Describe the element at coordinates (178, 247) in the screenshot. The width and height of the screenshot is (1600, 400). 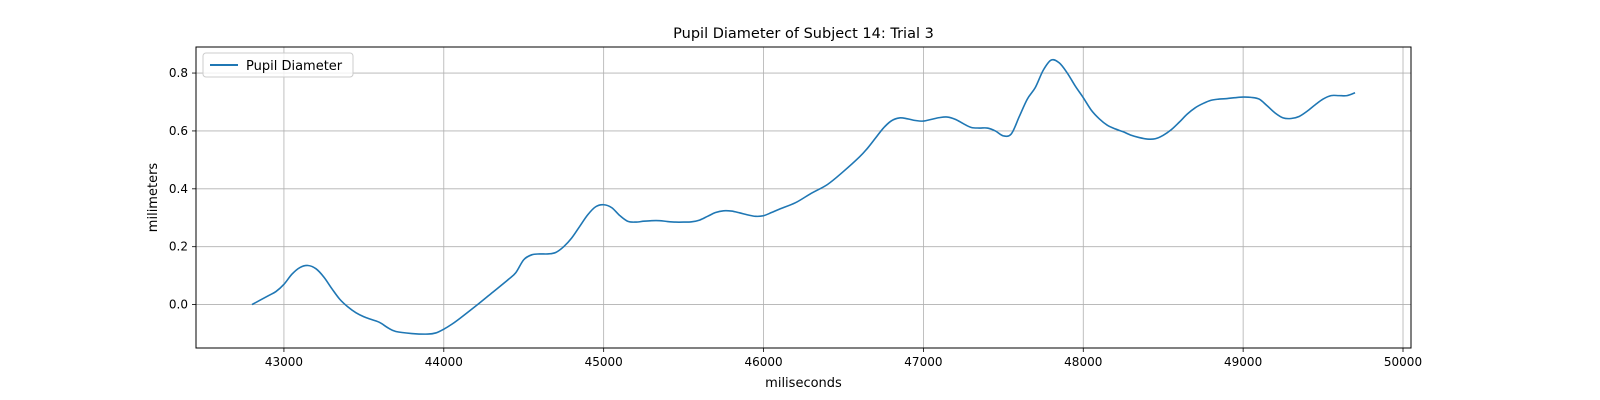
I see `y-tick-label: 0.2` at that location.